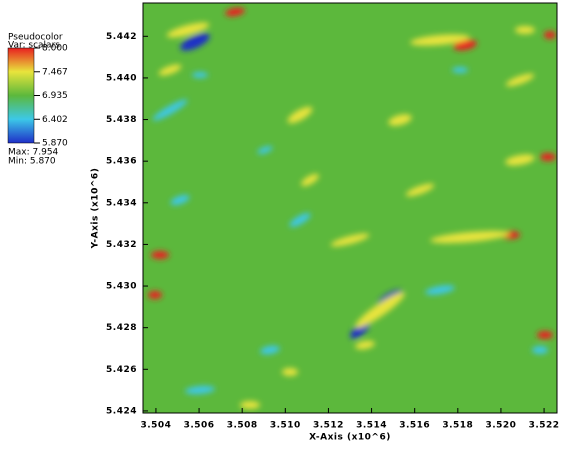 The image size is (564, 450). I want to click on legend-var: Var: scalars, so click(34, 46).